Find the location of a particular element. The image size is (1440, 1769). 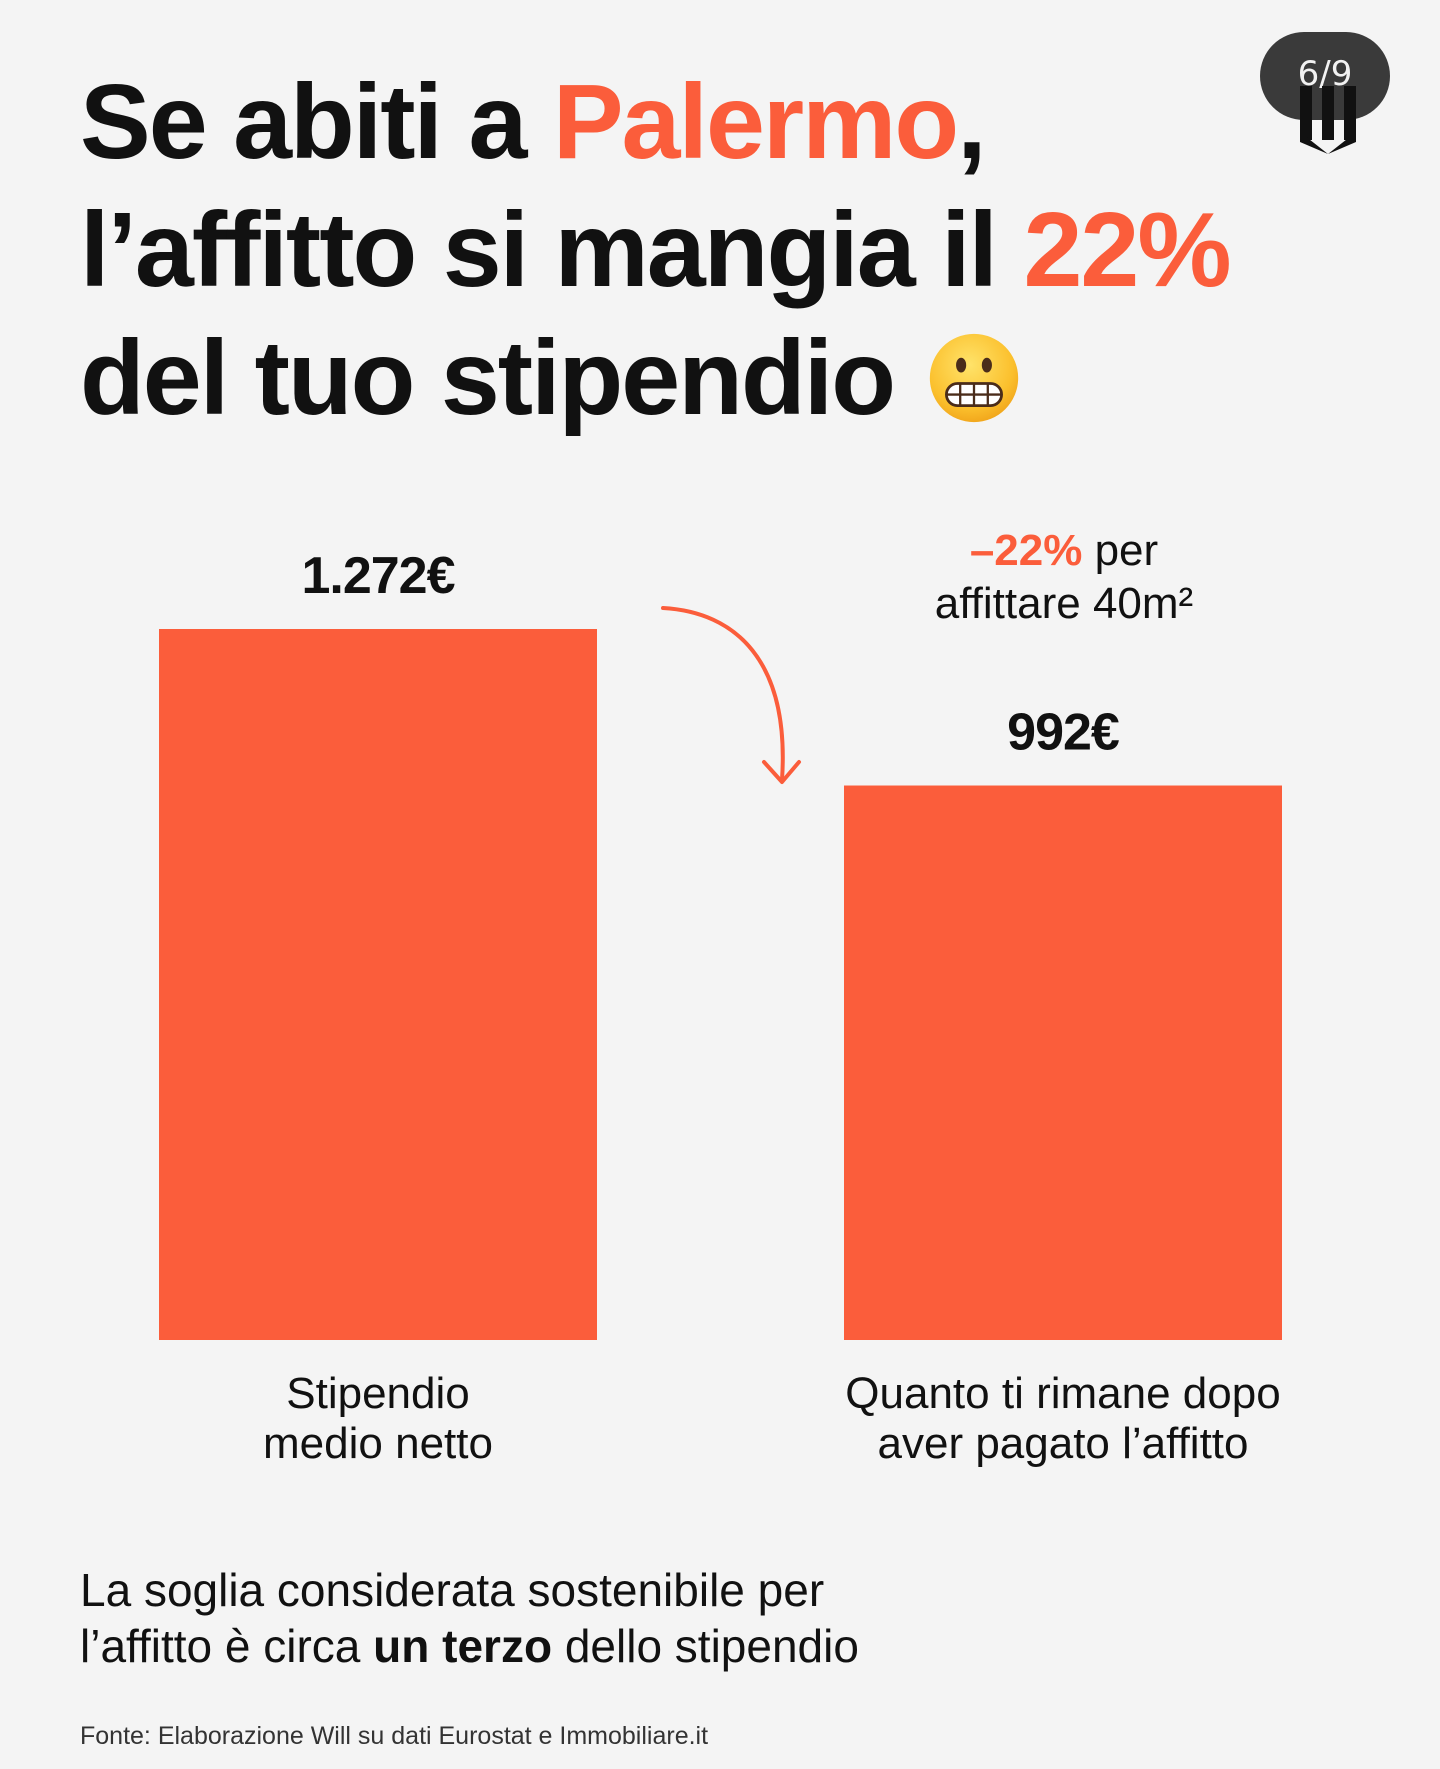

annotation-line-1: –22% per is located at coordinates (1064, 550).